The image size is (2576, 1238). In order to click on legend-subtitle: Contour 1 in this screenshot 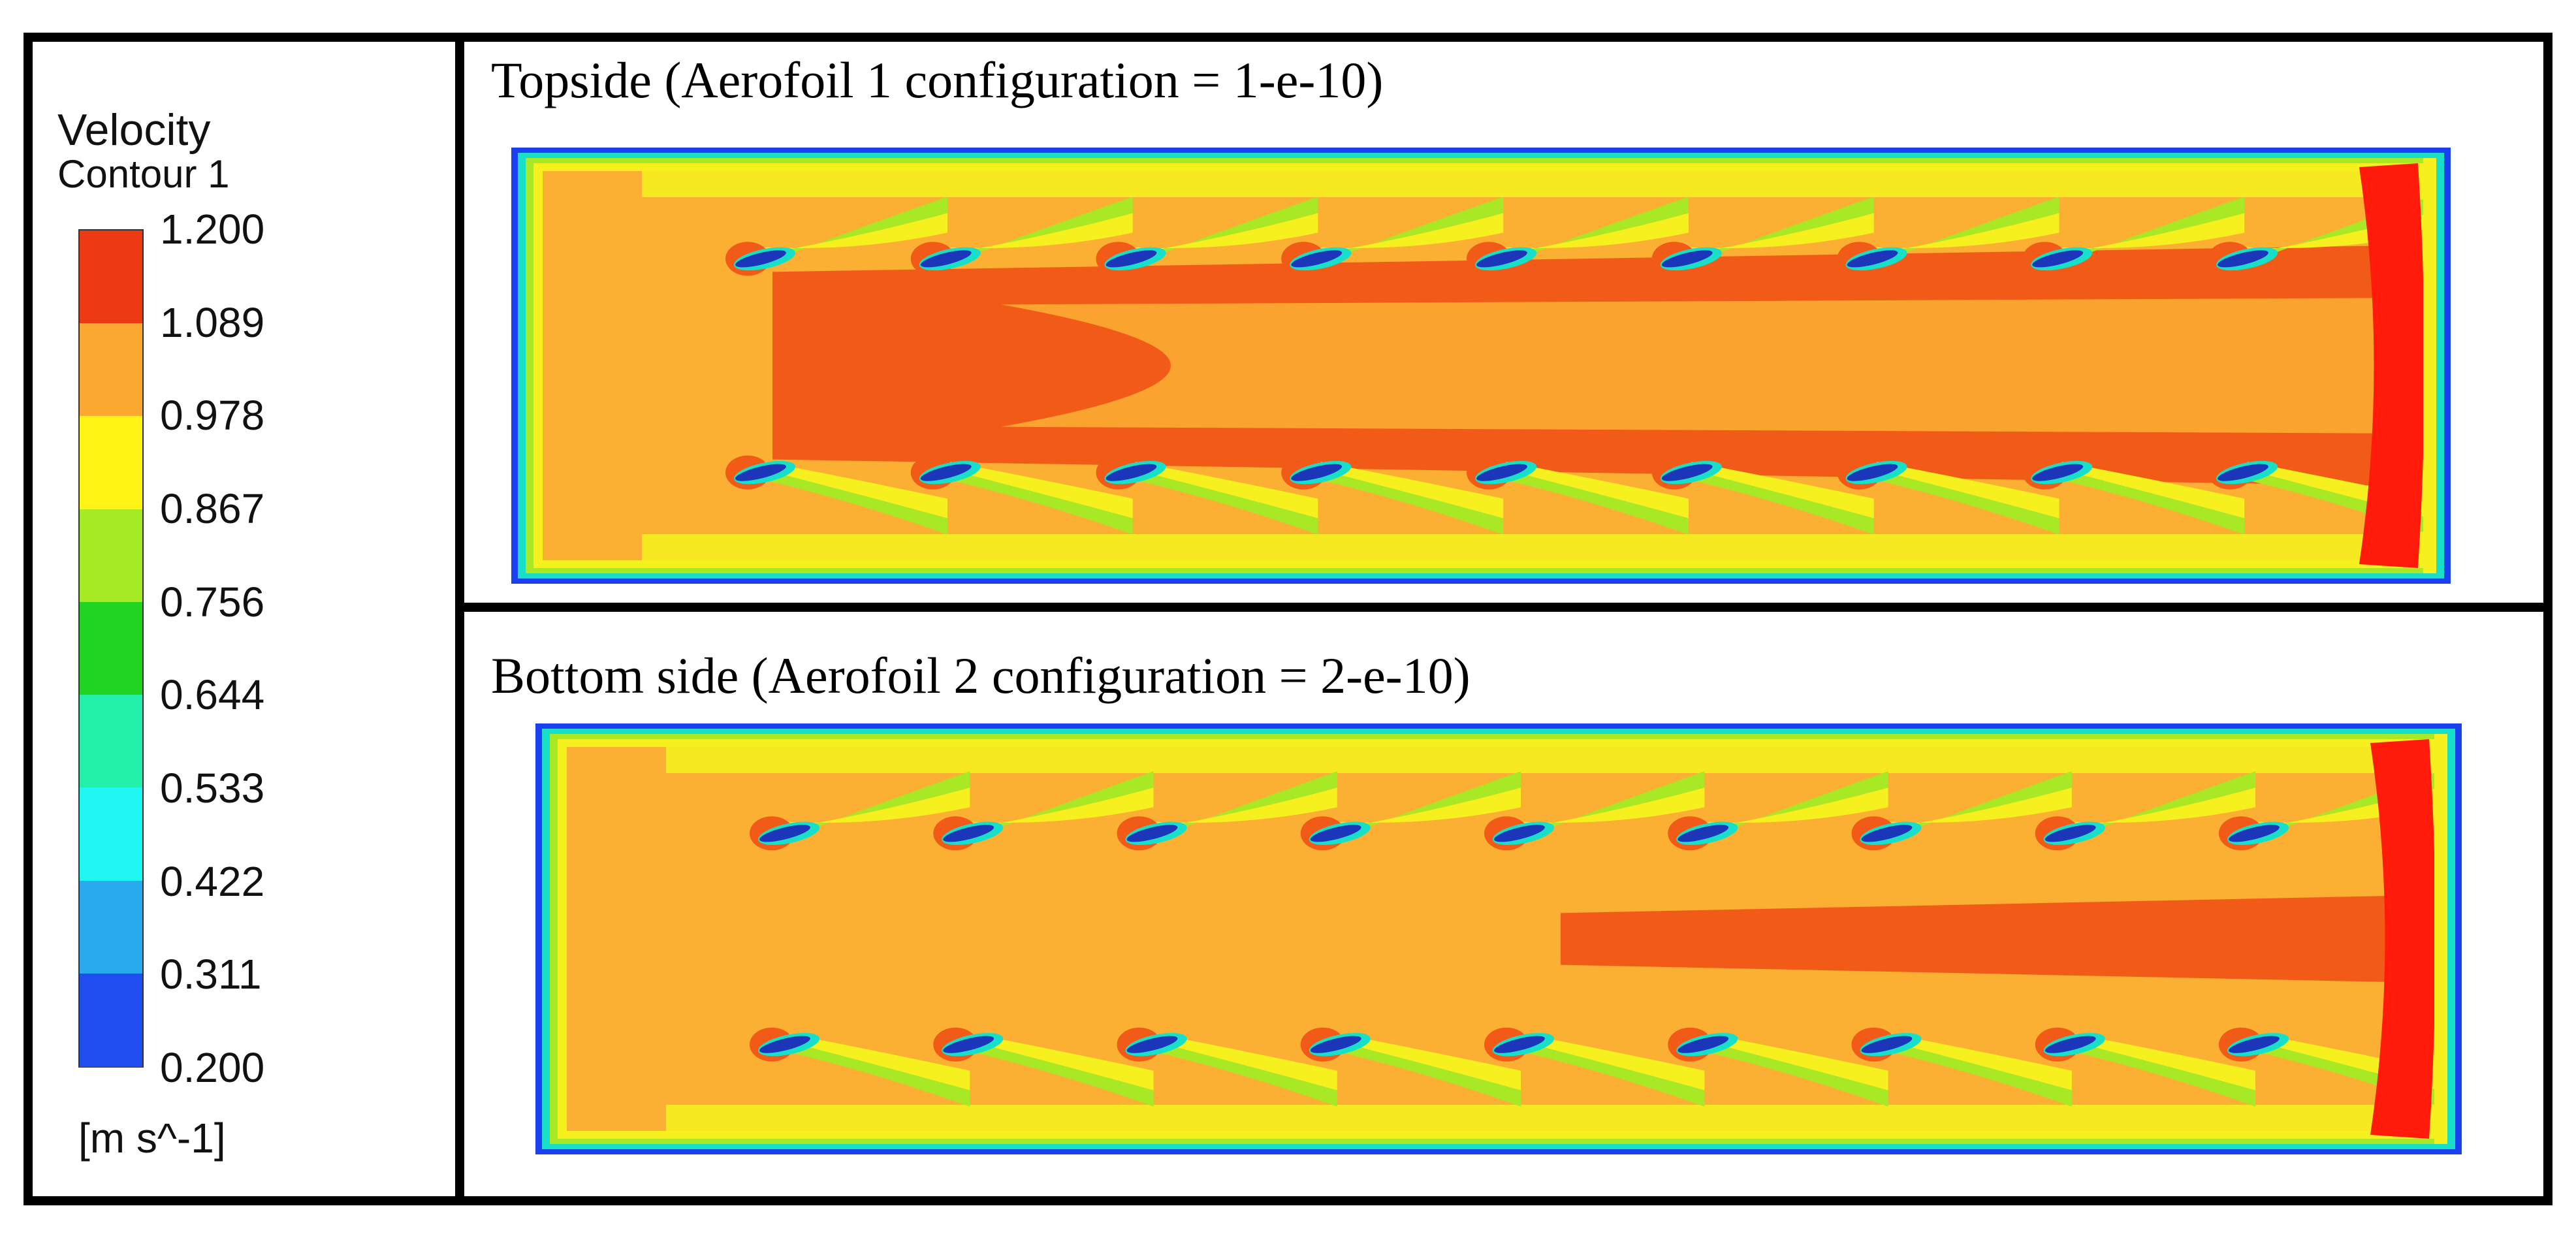, I will do `click(143, 174)`.